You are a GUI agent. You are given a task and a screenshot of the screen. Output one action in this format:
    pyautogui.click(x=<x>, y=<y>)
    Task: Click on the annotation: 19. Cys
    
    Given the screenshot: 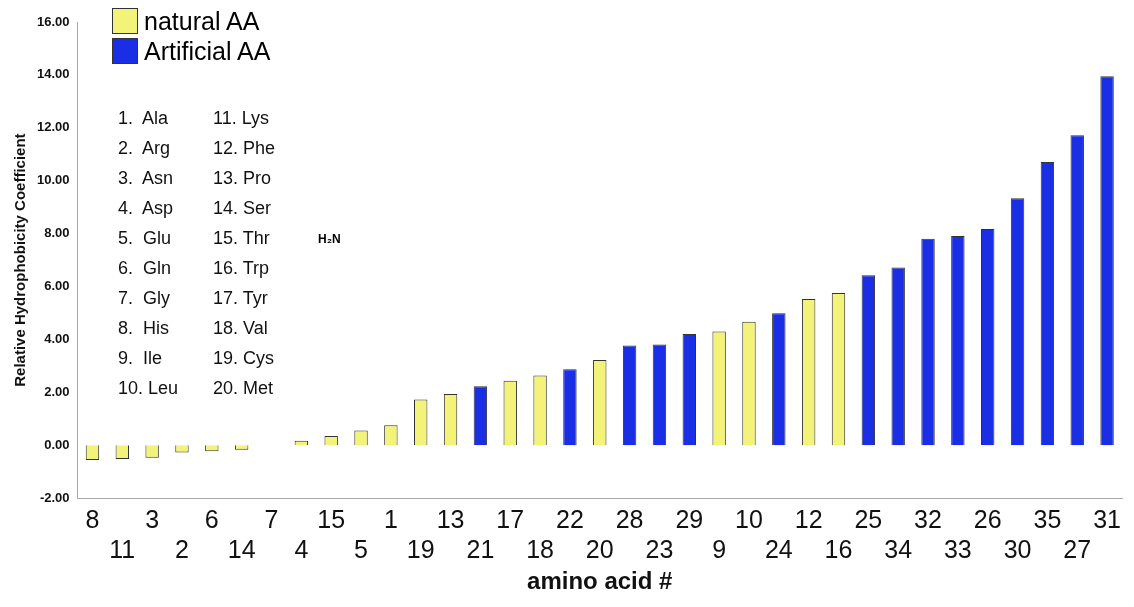 What is the action you would take?
    pyautogui.click(x=244, y=359)
    